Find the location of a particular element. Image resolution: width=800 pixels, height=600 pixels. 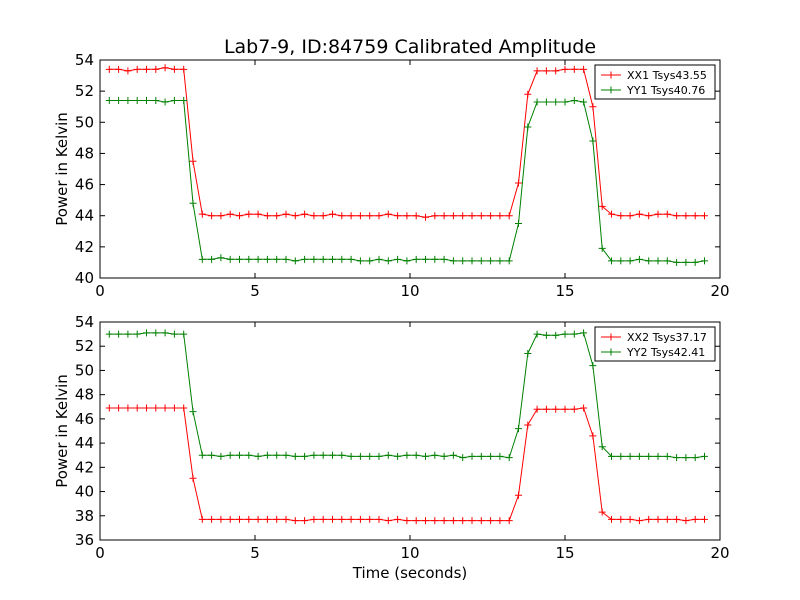

y-tick-label: 42 is located at coordinates (84, 247).